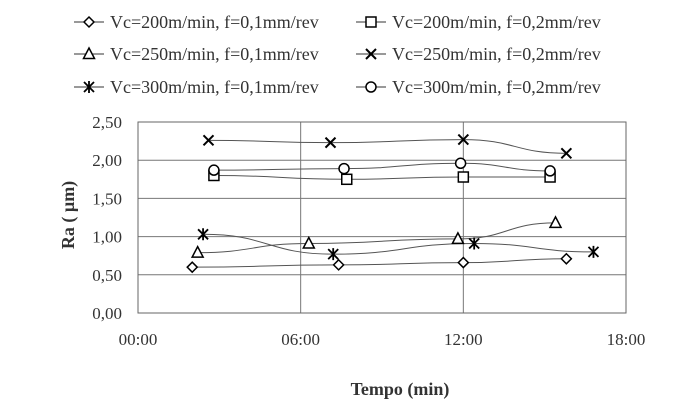  Describe the element at coordinates (68, 215) in the screenshot. I see `y-axis-label: Ra ( µm)` at that location.